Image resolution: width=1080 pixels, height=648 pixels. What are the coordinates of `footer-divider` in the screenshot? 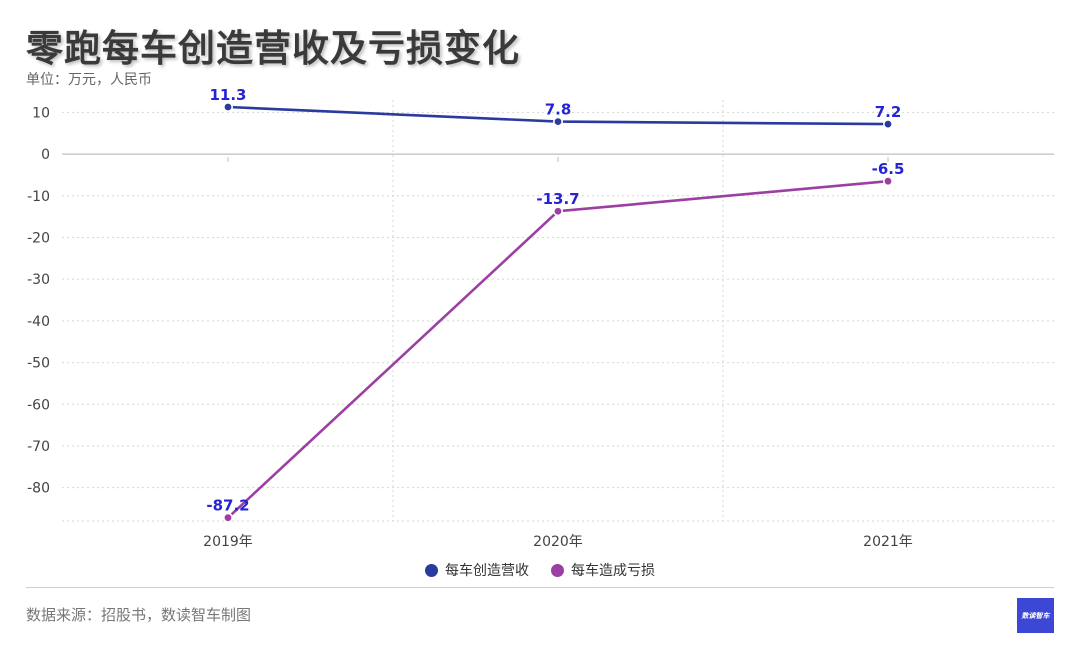 It's located at (540, 587).